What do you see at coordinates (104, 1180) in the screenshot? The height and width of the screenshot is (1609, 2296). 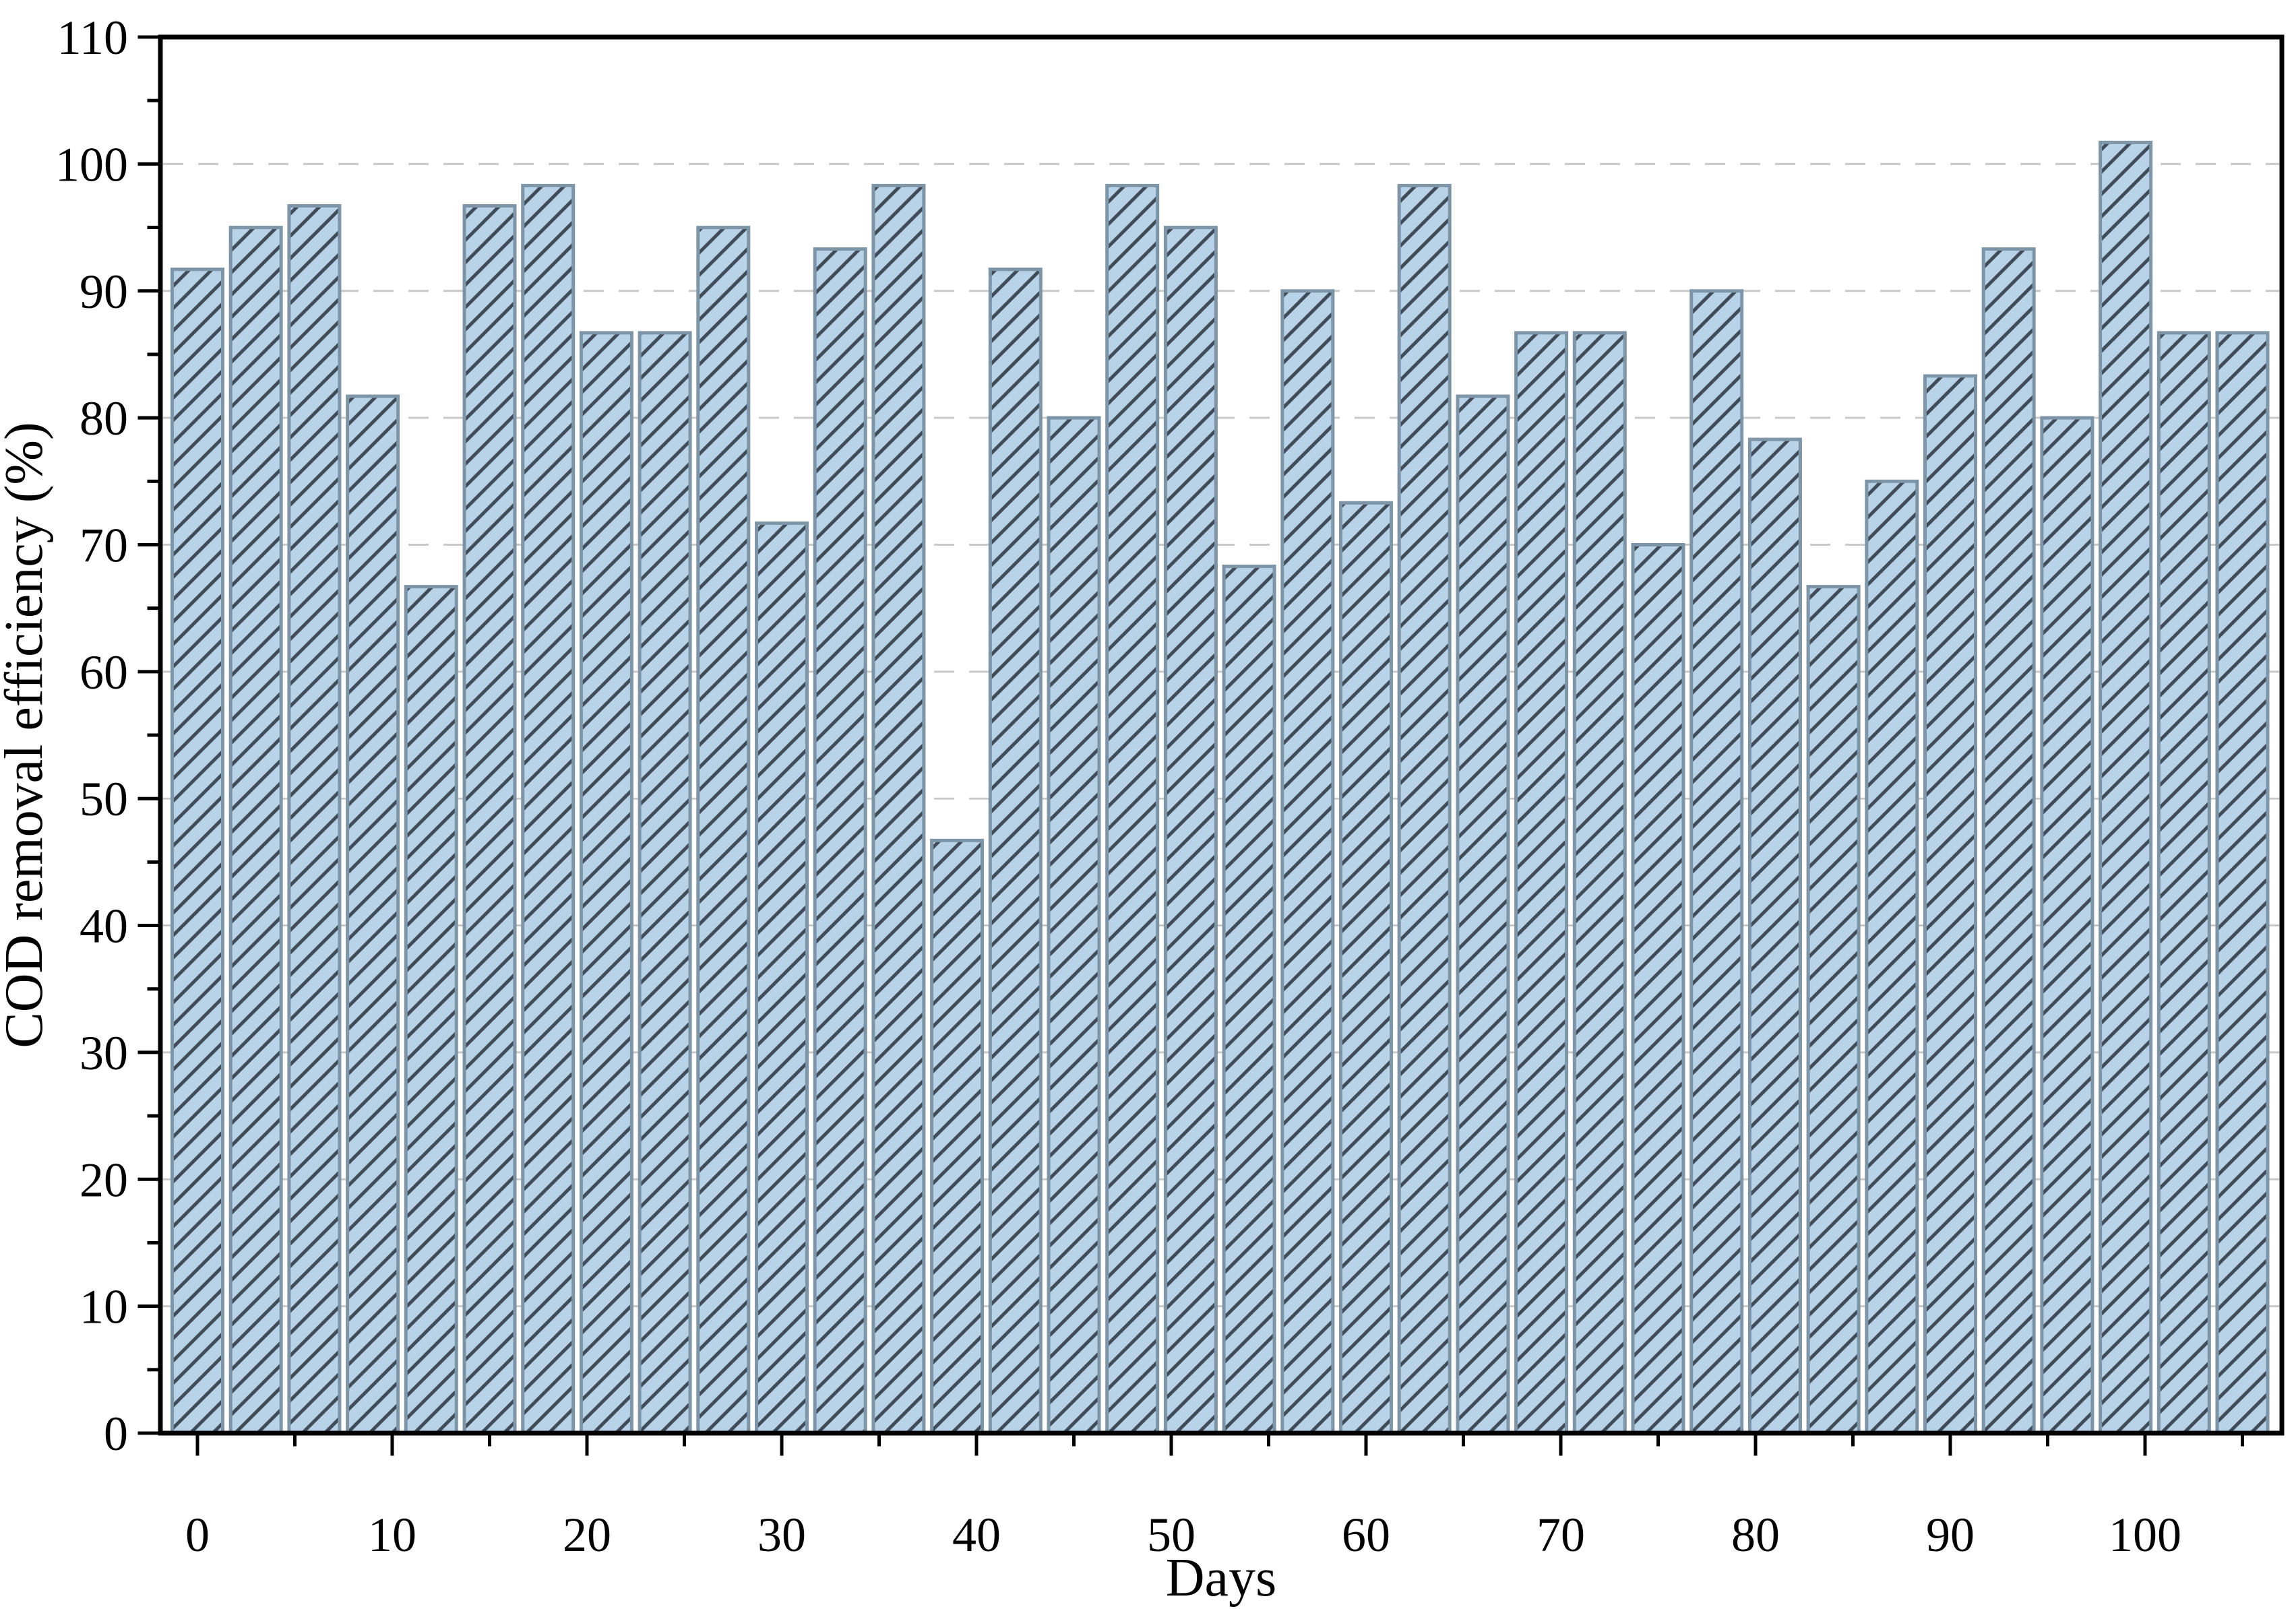 I see `y-tick-label: 20` at bounding box center [104, 1180].